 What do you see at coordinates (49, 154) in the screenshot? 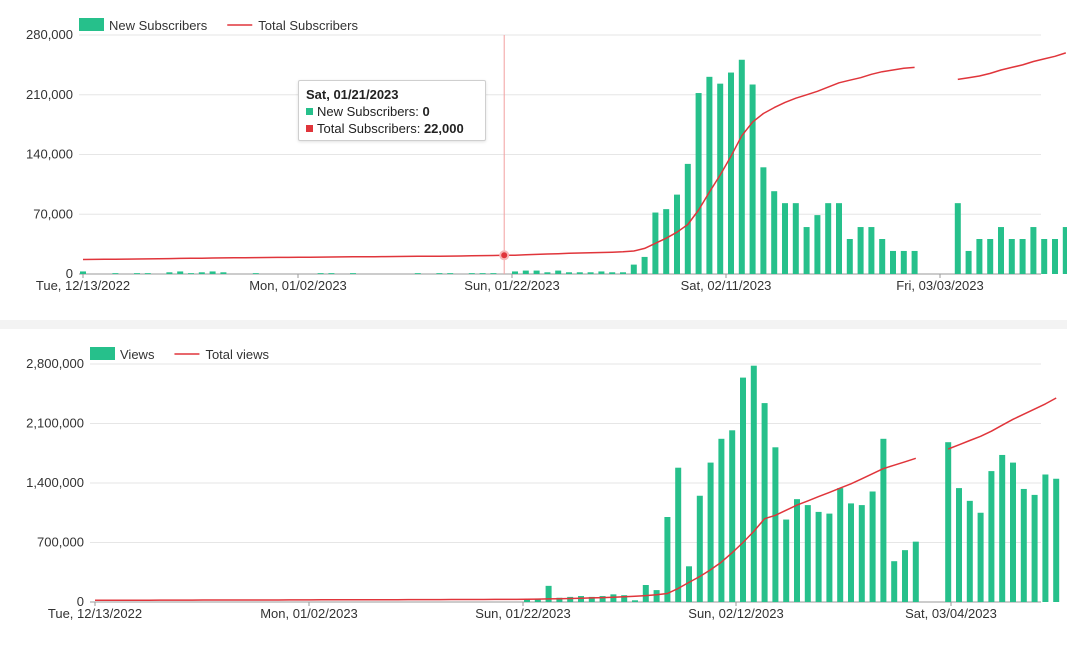
I see `y-tick-label: 140,000` at bounding box center [49, 154].